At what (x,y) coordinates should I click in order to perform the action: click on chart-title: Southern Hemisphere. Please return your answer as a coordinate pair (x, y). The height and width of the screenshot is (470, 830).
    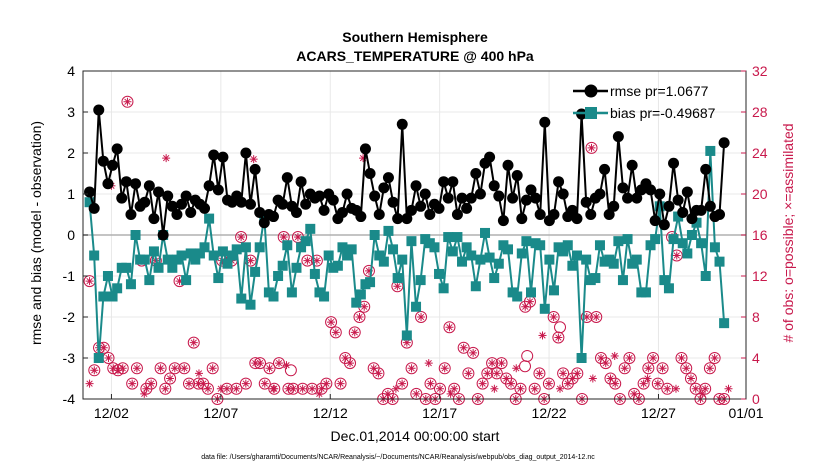
    Looking at the image, I should click on (415, 37).